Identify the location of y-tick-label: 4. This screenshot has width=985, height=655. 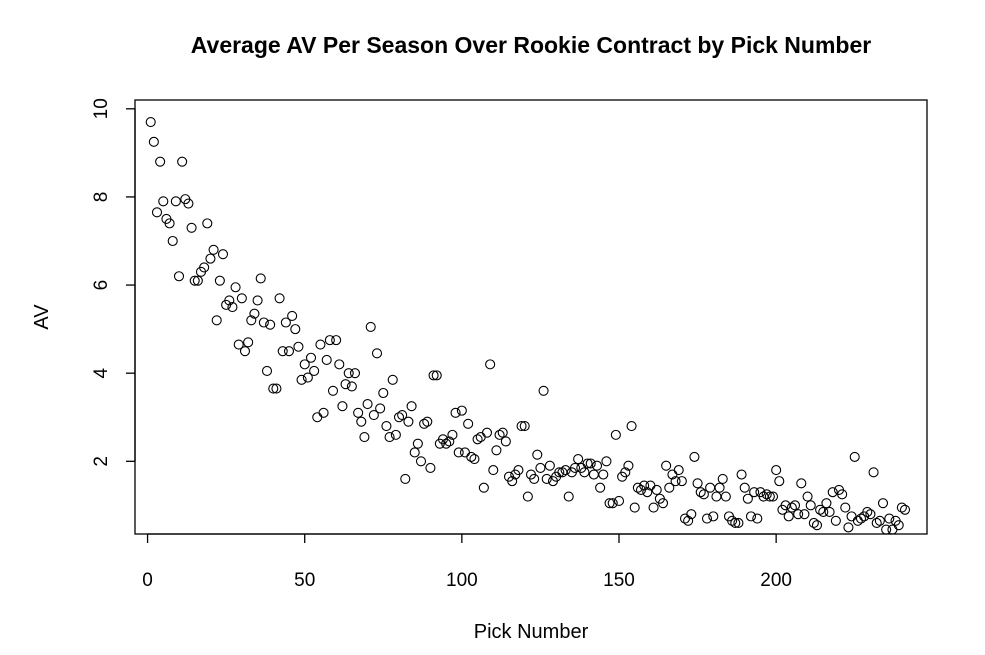
(101, 372).